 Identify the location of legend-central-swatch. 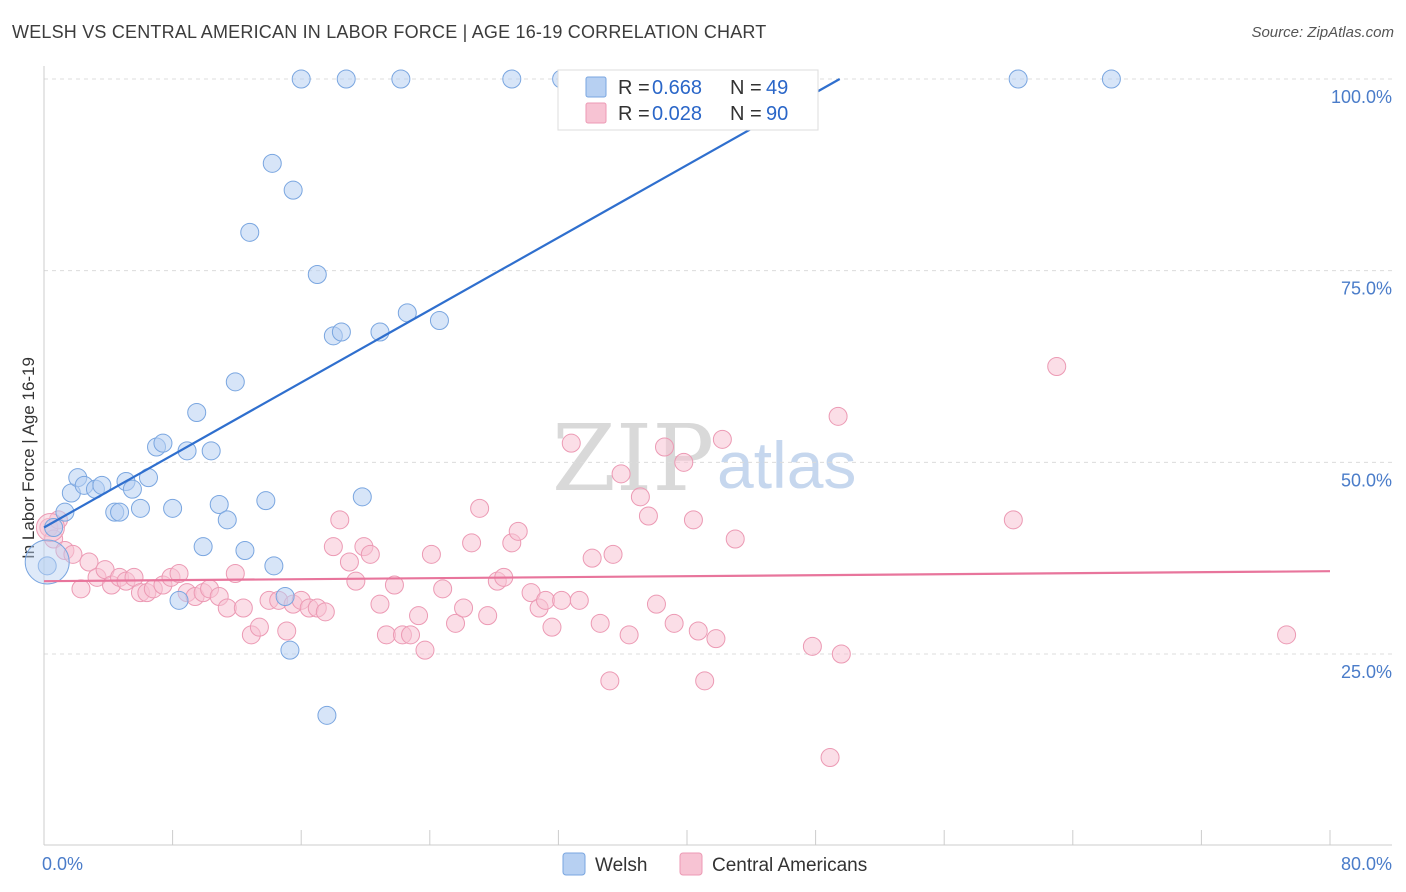
(596, 113).